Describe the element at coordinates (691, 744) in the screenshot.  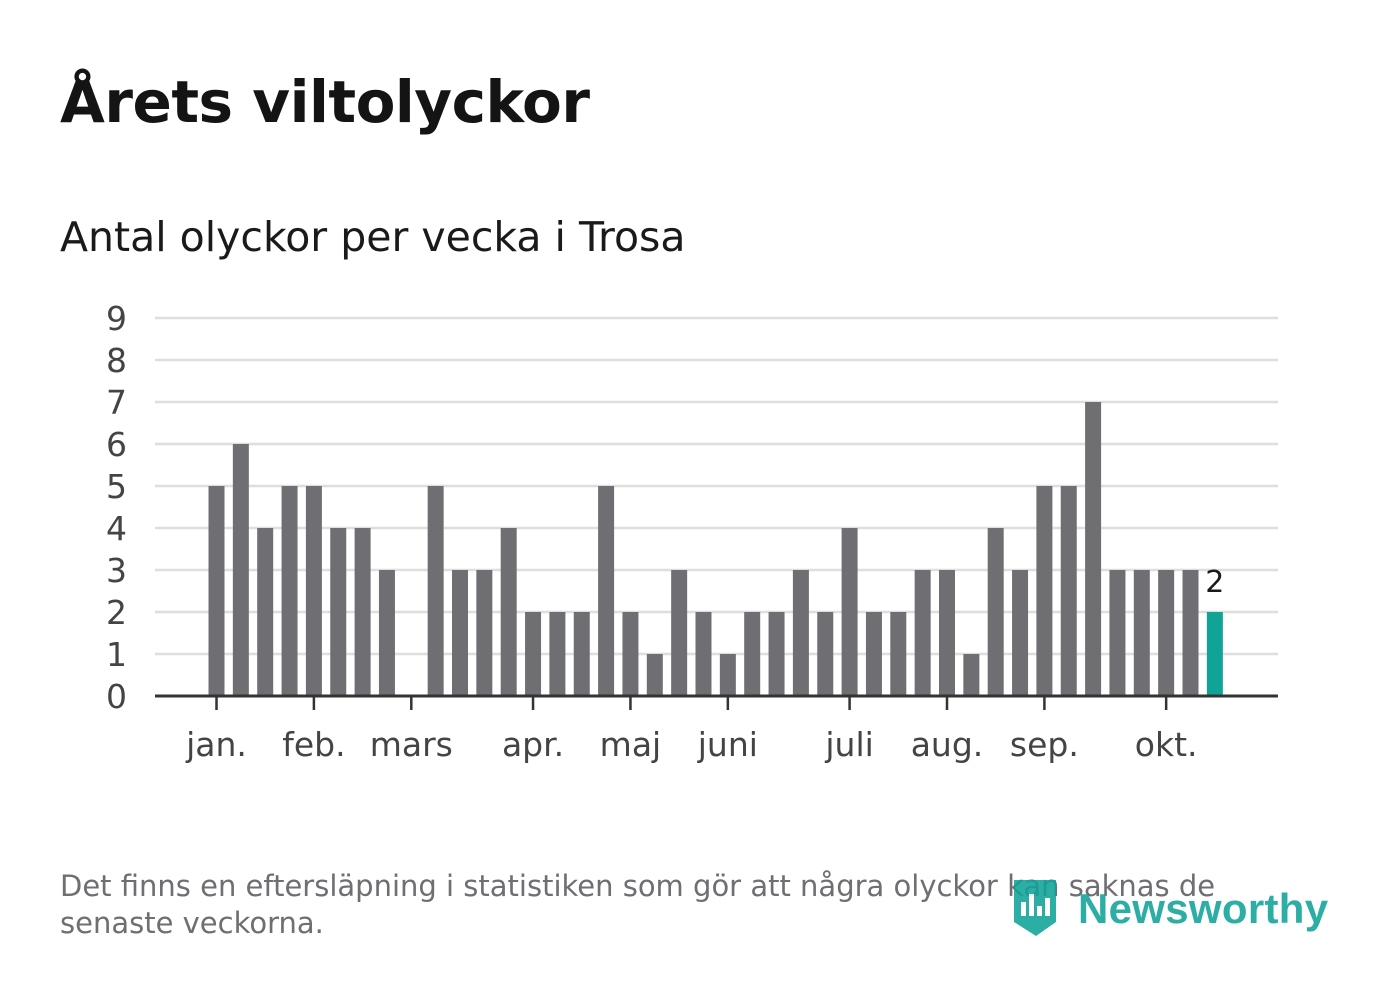
I see `x-axis-labels: jan. feb. mars apr. maj juni juli aug. sep. okt.` at that location.